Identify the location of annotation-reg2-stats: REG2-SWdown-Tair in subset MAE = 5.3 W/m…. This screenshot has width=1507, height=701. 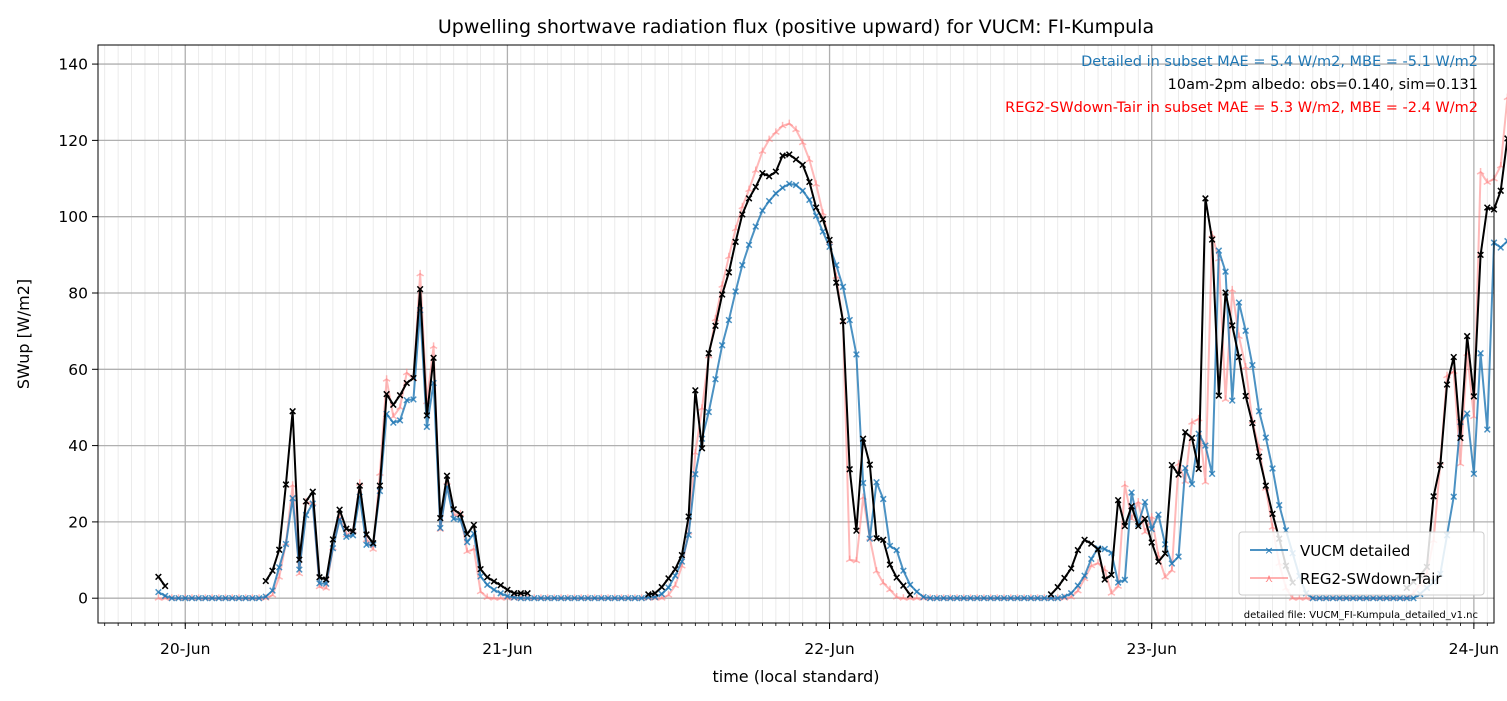
(1241, 108).